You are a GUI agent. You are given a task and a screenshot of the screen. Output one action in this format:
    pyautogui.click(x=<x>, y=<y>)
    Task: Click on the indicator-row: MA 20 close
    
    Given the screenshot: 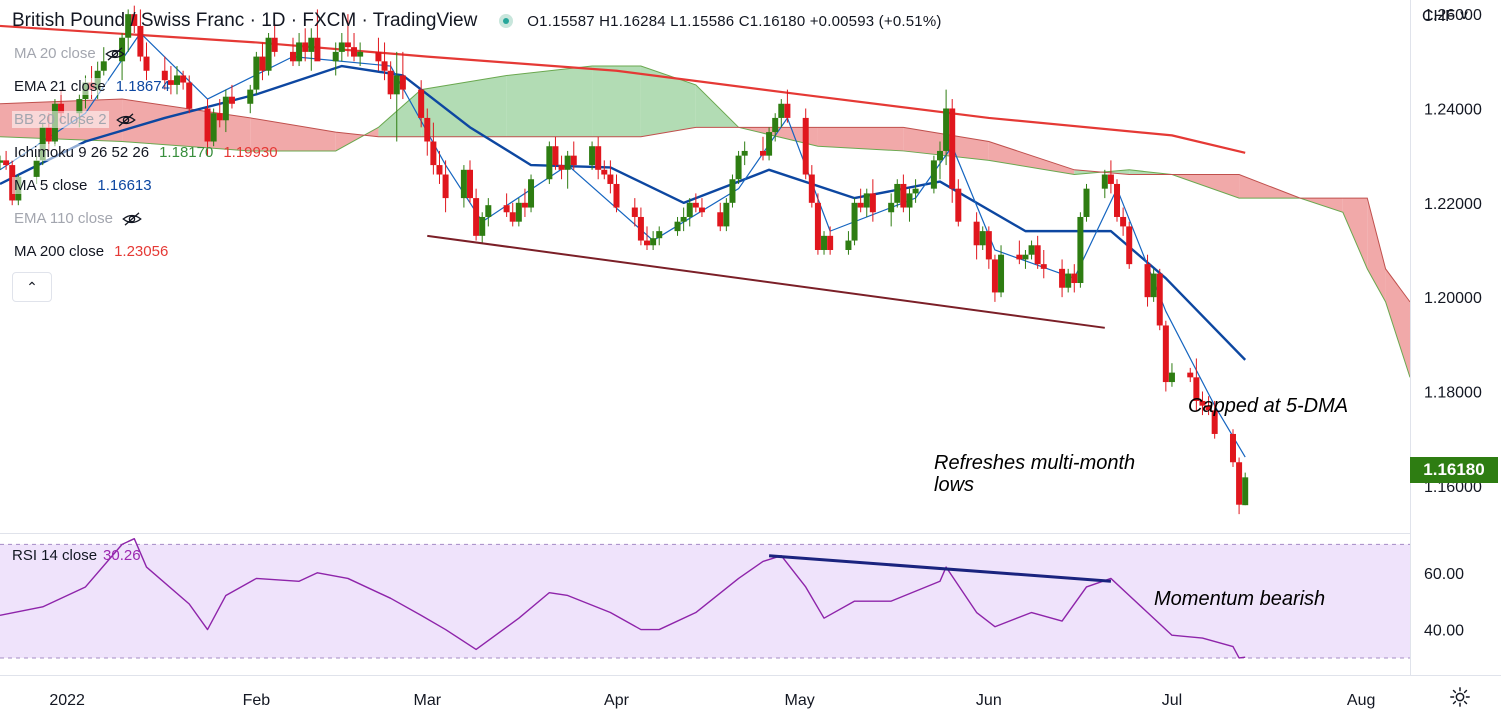 What is the action you would take?
    pyautogui.click(x=69, y=53)
    